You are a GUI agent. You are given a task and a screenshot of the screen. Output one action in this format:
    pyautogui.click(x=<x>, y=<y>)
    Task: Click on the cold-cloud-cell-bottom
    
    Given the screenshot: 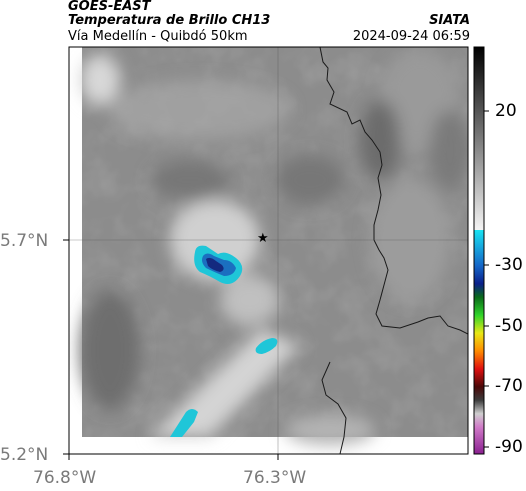 What is the action you would take?
    pyautogui.click(x=184, y=423)
    